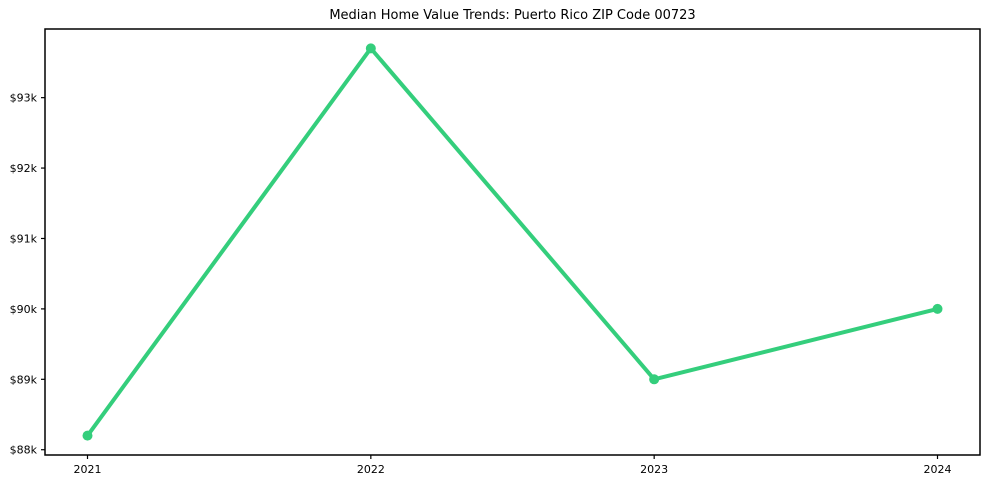  I want to click on y-tick-label: $91k, so click(24, 238).